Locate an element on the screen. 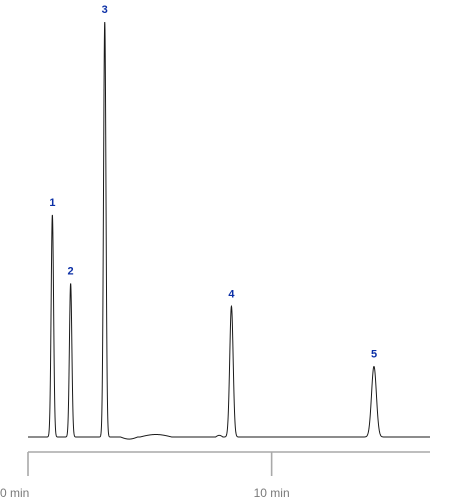 The image size is (450, 502). peak-label-2: 2 is located at coordinates (71, 271).